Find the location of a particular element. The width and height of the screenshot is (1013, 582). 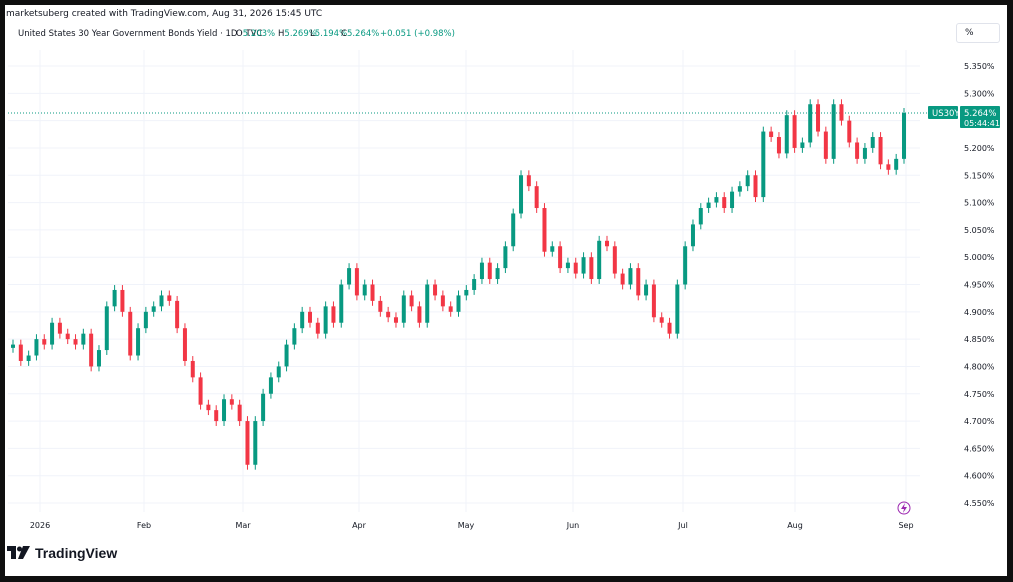

price-label: US30Y 5.264% 05:44:41 is located at coordinates (964, 117).